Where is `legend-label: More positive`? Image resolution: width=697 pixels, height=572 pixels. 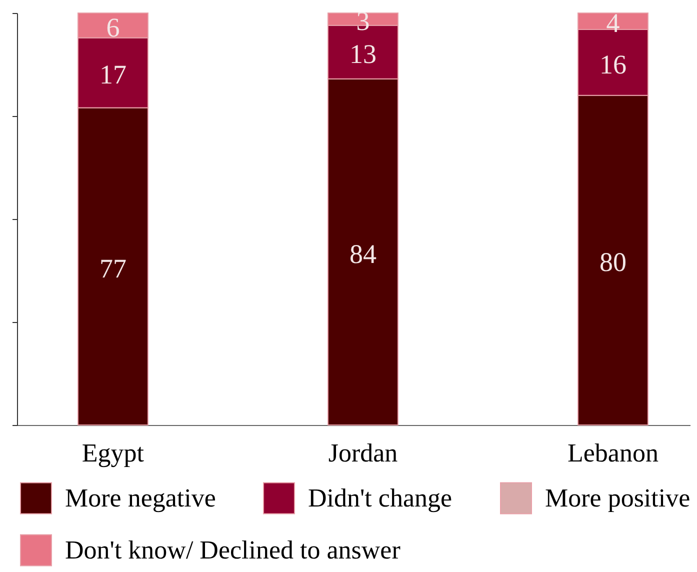 legend-label: More positive is located at coordinates (617, 497).